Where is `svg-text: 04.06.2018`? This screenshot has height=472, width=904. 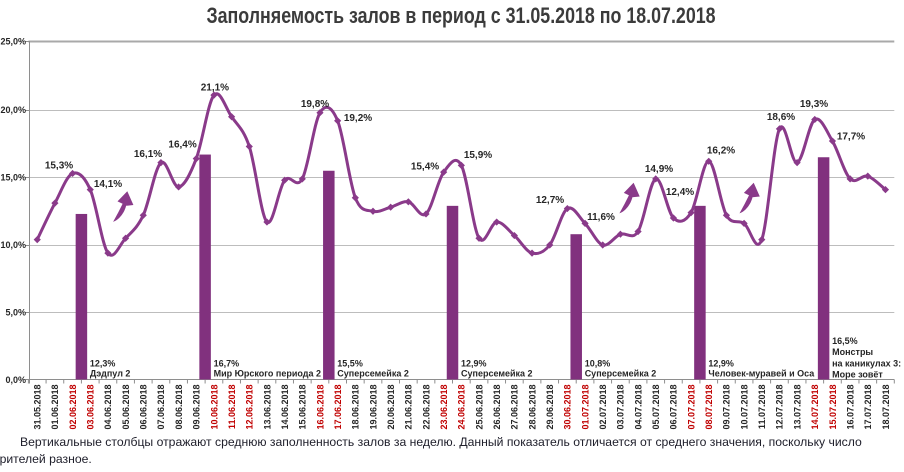
svg-text: 04.06.2018 is located at coordinates (108, 407).